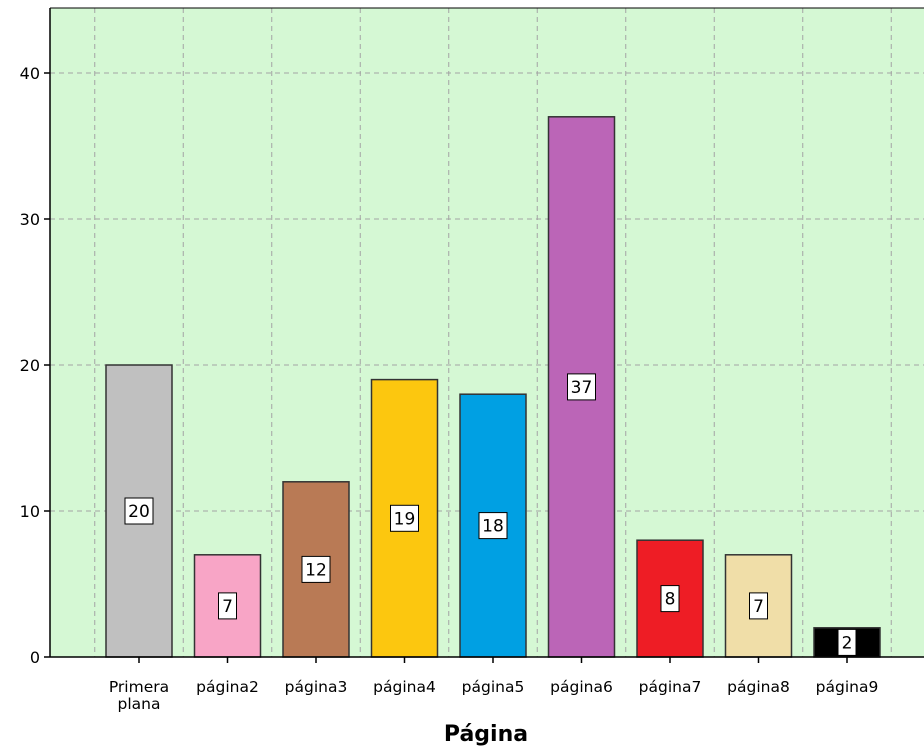 This screenshot has width=924, height=756. Describe the element at coordinates (139, 695) in the screenshot. I see `x-tick-label: Primera plana` at that location.